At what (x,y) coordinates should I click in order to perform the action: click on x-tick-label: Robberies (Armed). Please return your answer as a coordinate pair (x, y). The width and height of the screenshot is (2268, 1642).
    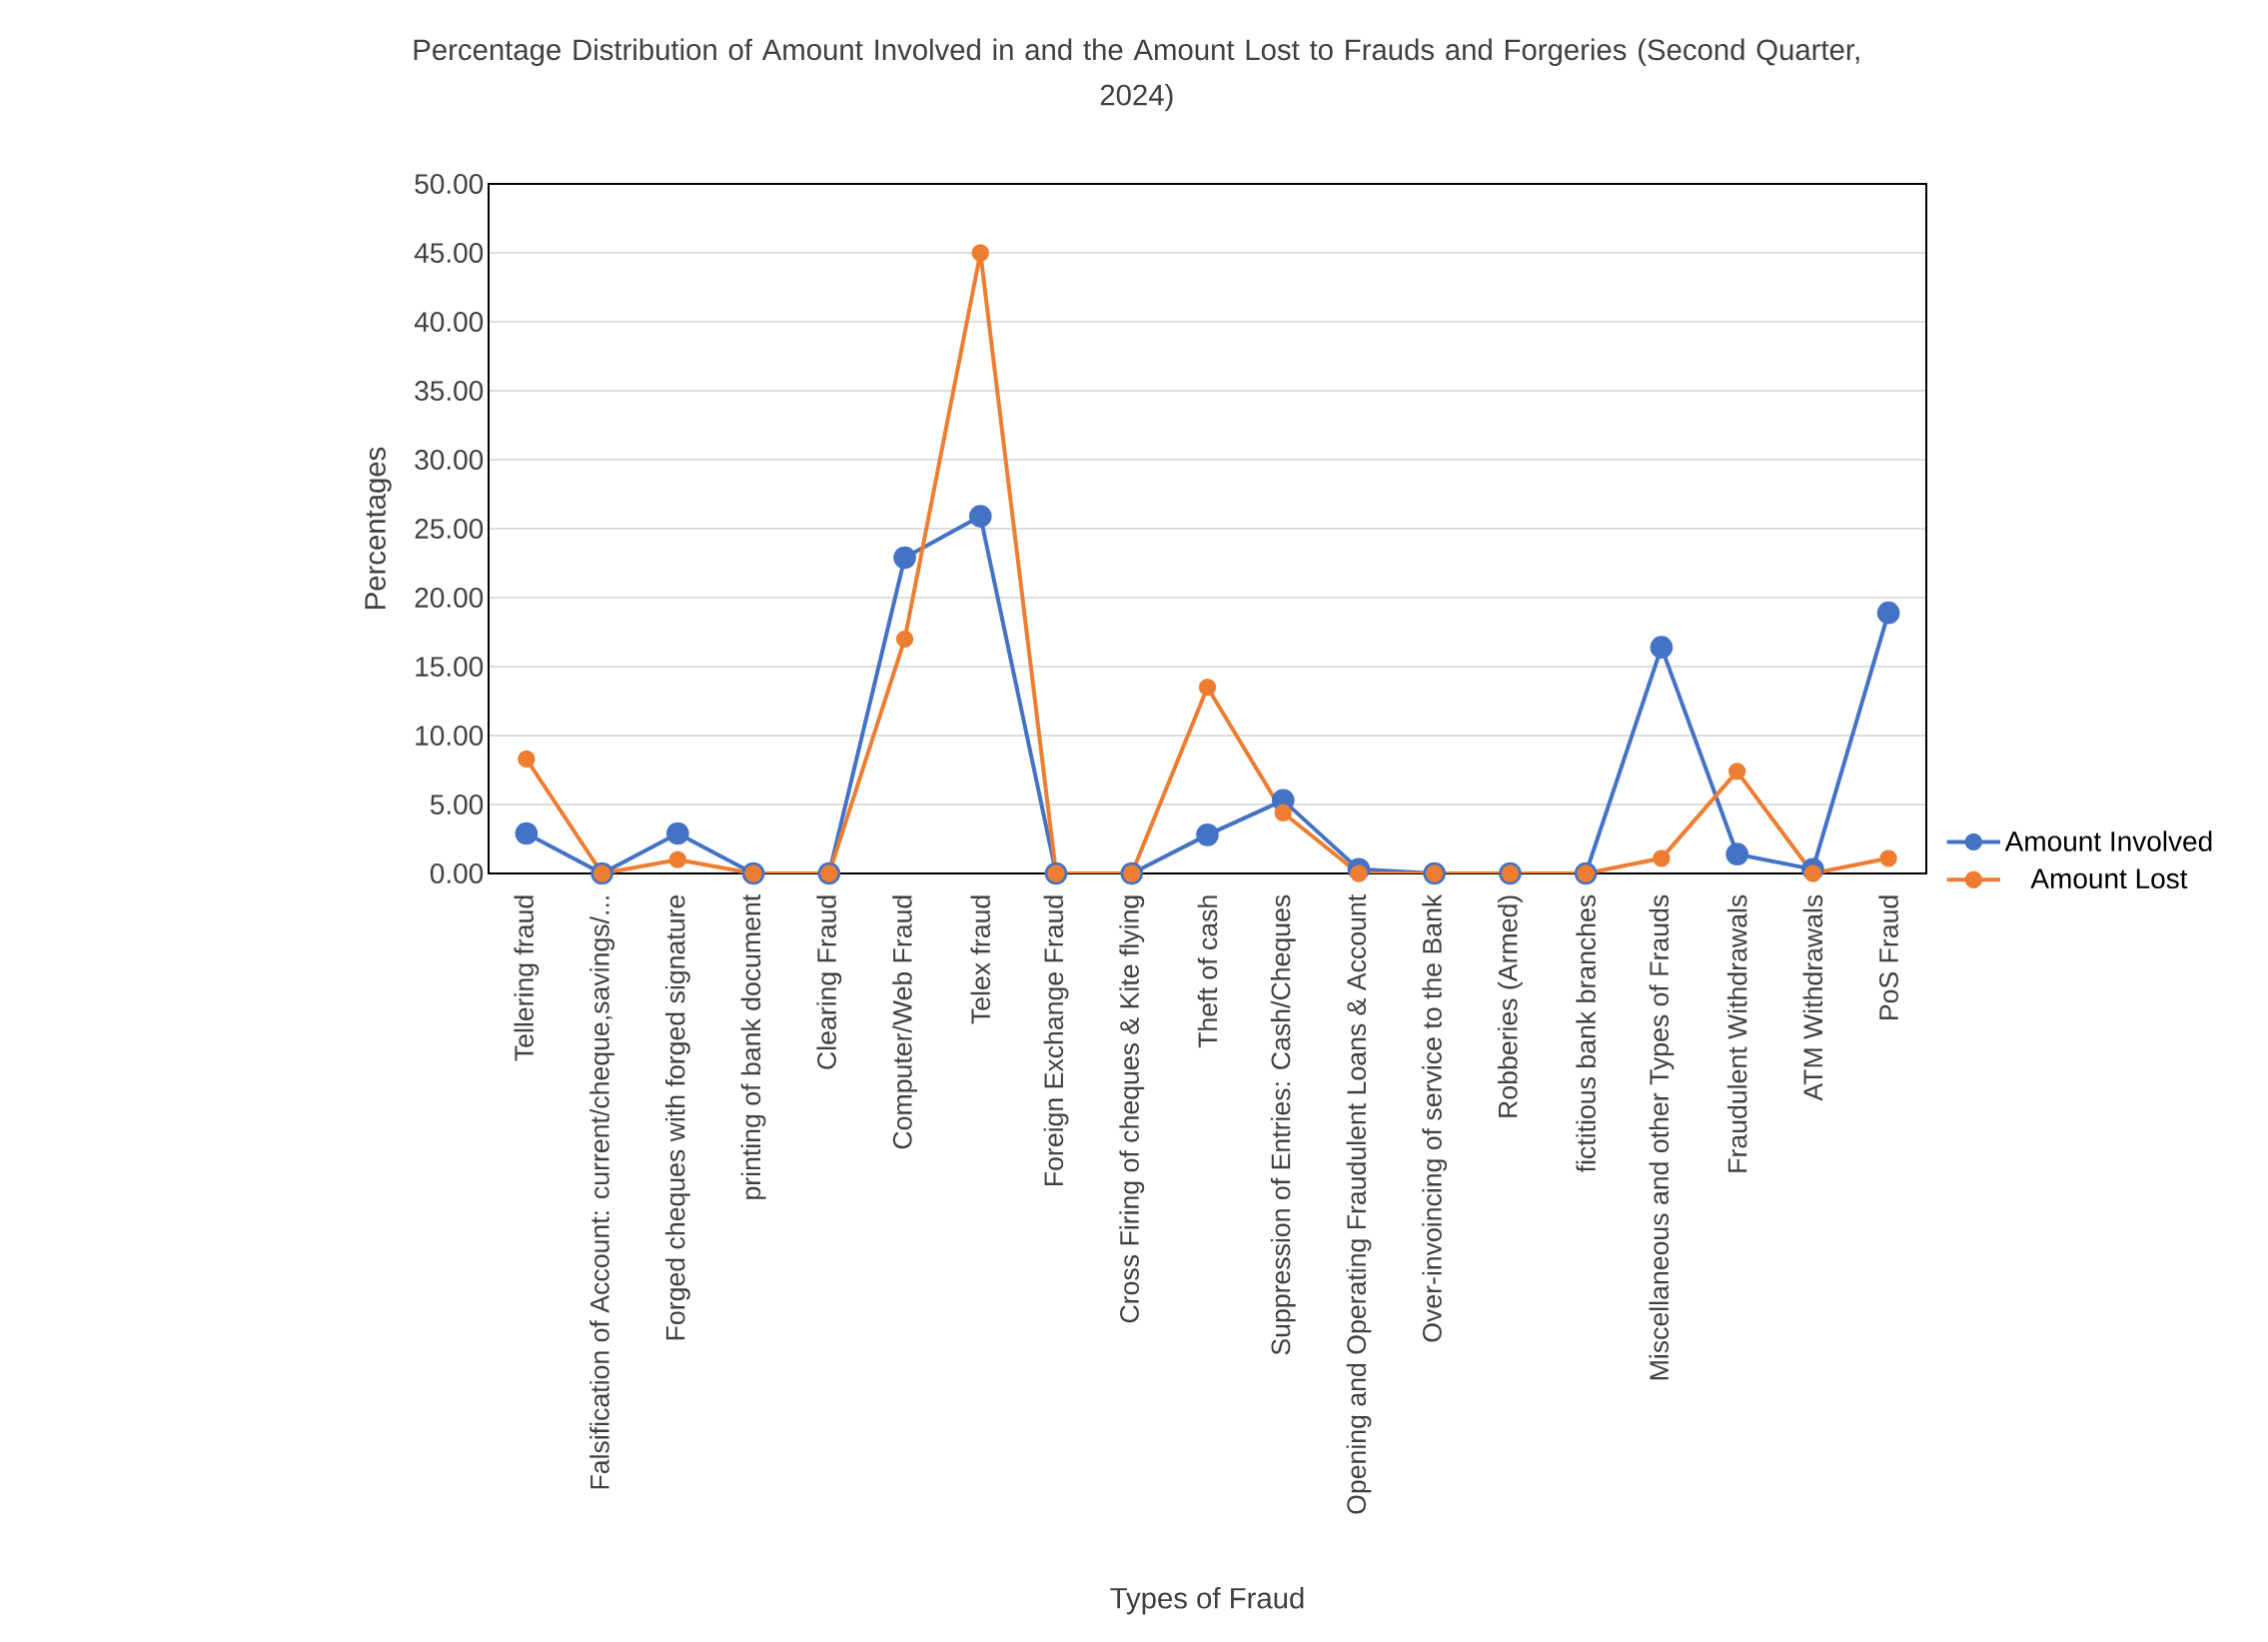
    Looking at the image, I should click on (1510, 1006).